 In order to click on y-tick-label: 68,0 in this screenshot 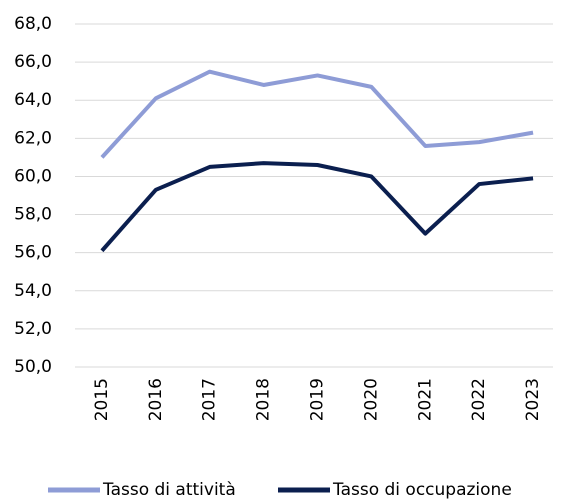, I will do `click(33, 24)`.